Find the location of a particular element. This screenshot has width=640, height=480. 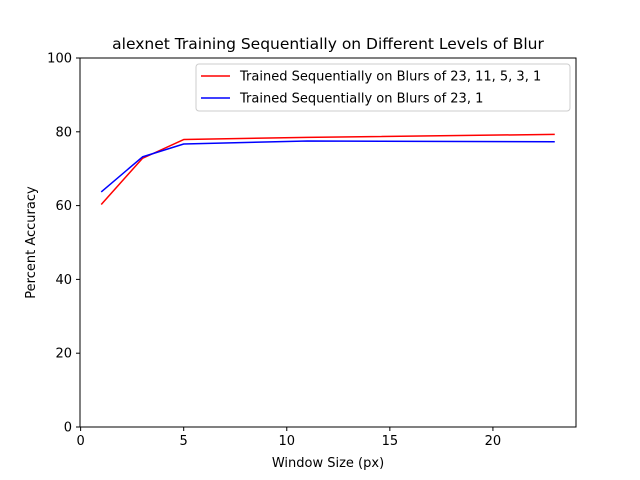

y-tick-label: 80 is located at coordinates (63, 132).